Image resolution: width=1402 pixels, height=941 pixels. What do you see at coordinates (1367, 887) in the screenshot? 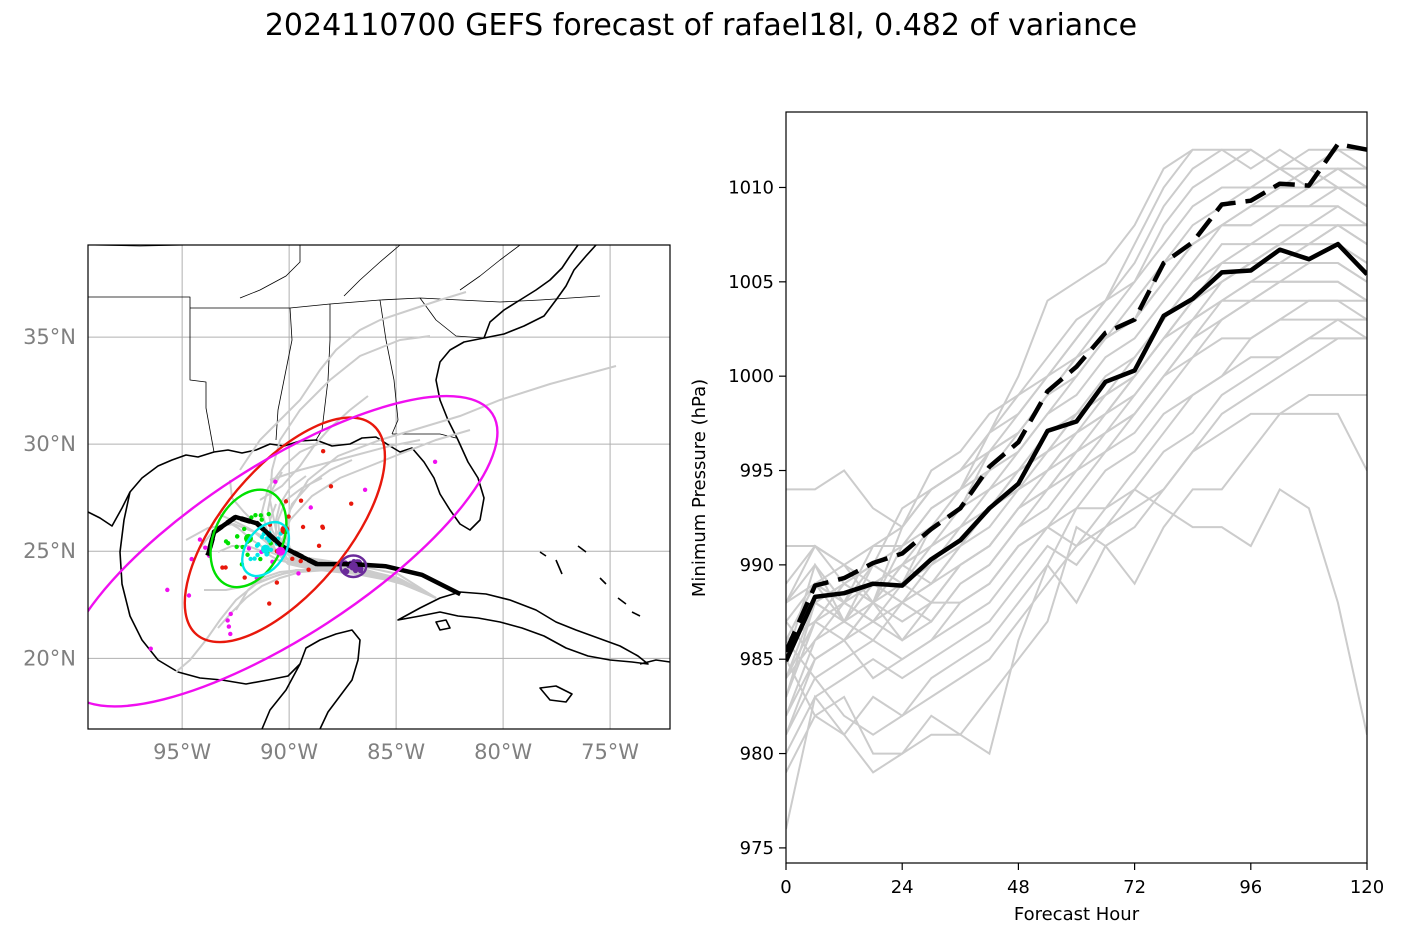
I see `x-tick-label: 120` at bounding box center [1367, 887].